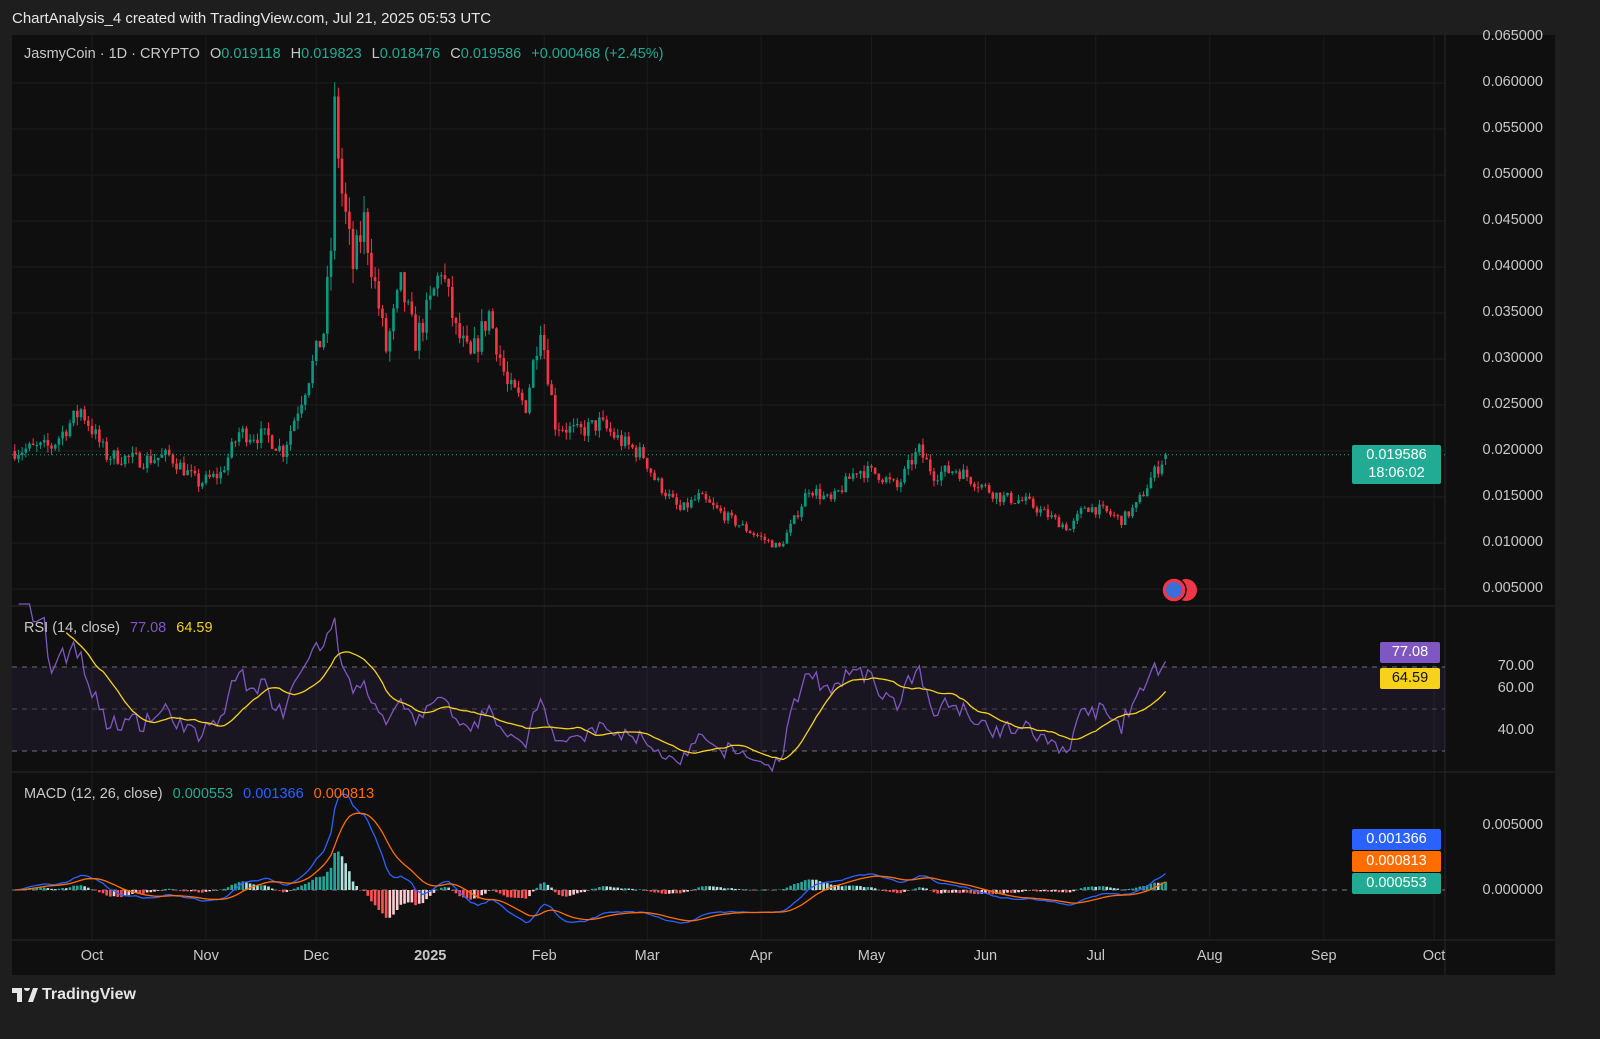  Describe the element at coordinates (1512, 312) in the screenshot. I see `price-tick-label: 0.035000` at that location.